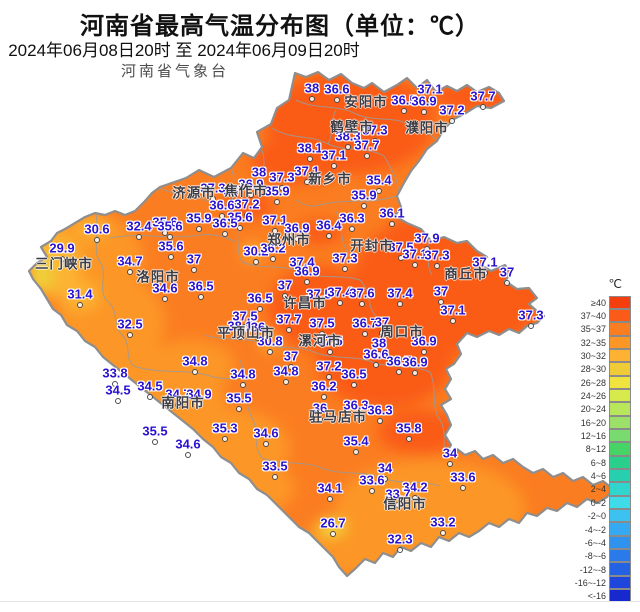 This screenshot has width=640, height=612. Describe the element at coordinates (598, 502) in the screenshot. I see `legend-band-label: 0~2` at that location.